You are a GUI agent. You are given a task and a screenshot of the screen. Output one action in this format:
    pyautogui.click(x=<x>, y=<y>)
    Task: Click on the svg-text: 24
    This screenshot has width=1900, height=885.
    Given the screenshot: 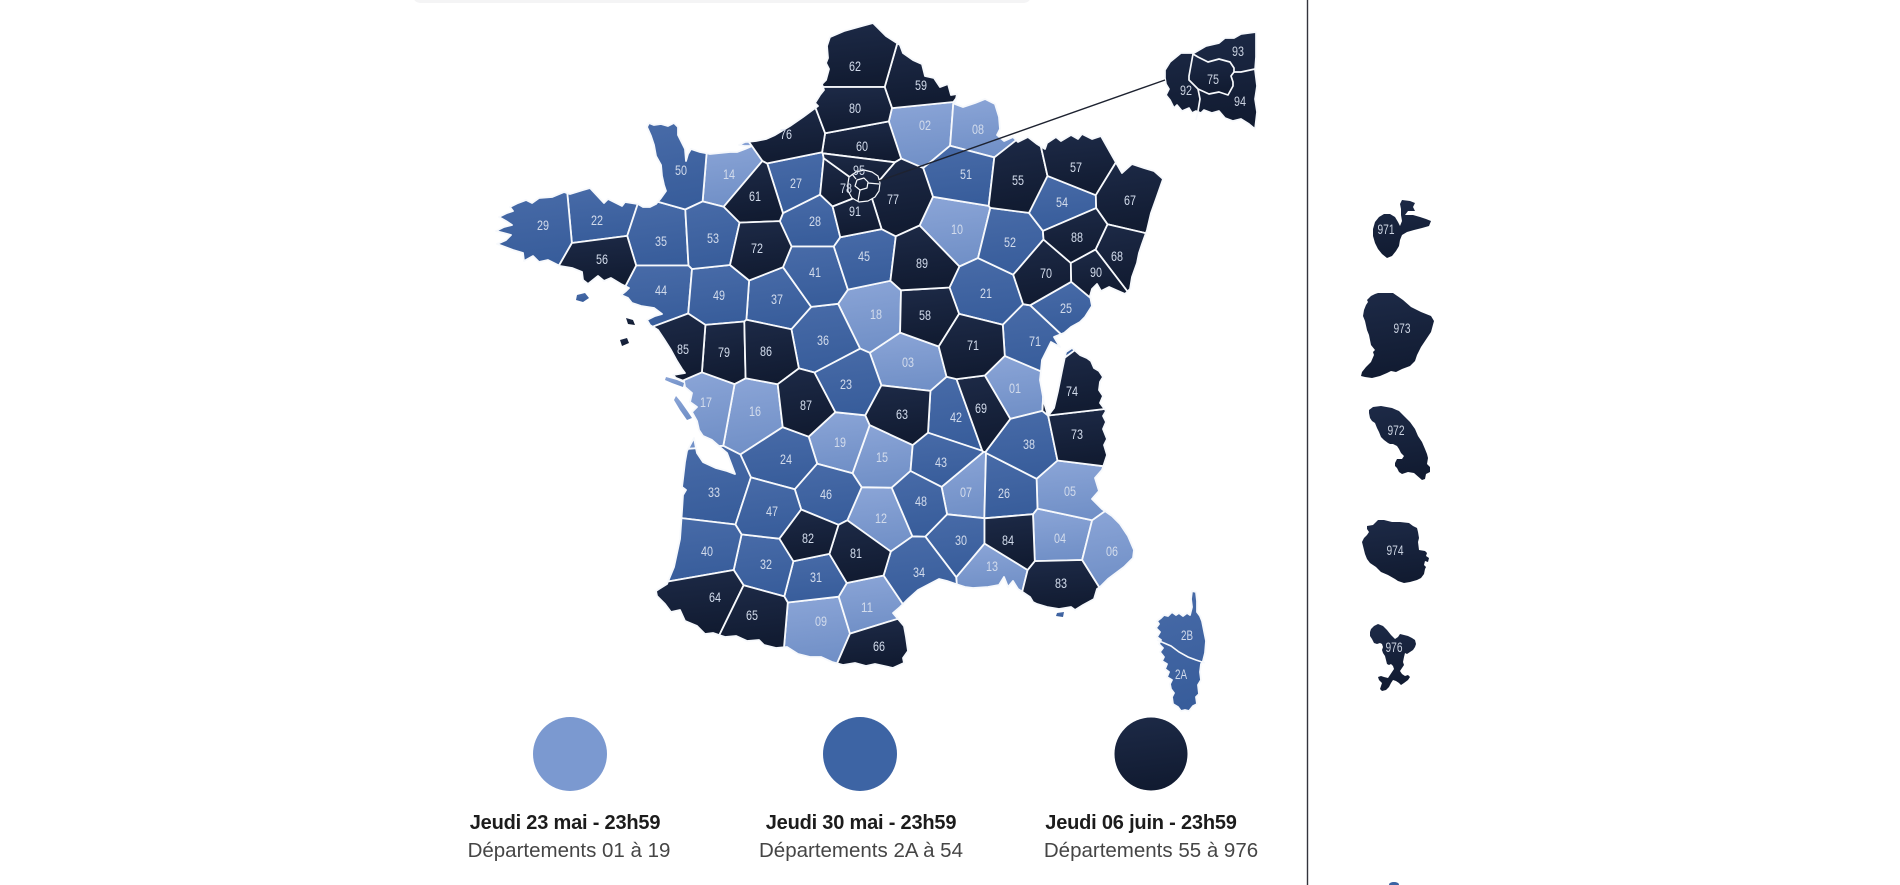 What is the action you would take?
    pyautogui.click(x=786, y=459)
    